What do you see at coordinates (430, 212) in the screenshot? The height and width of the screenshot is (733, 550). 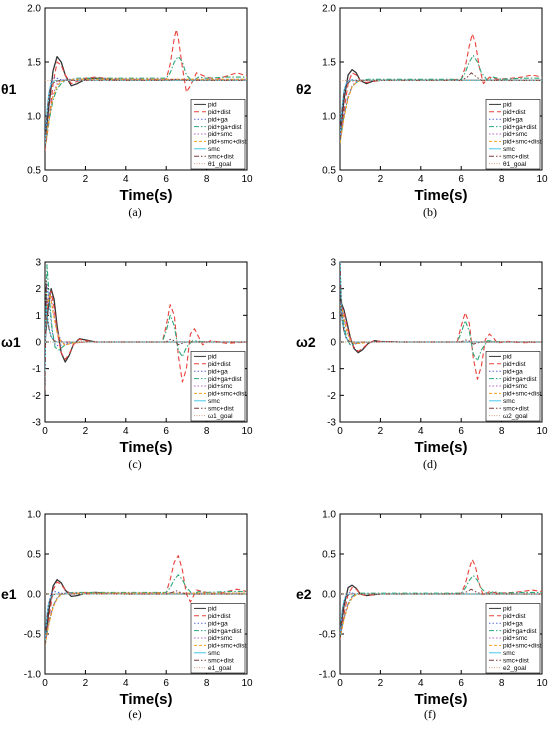 I see `panel-caption-b: (b)` at bounding box center [430, 212].